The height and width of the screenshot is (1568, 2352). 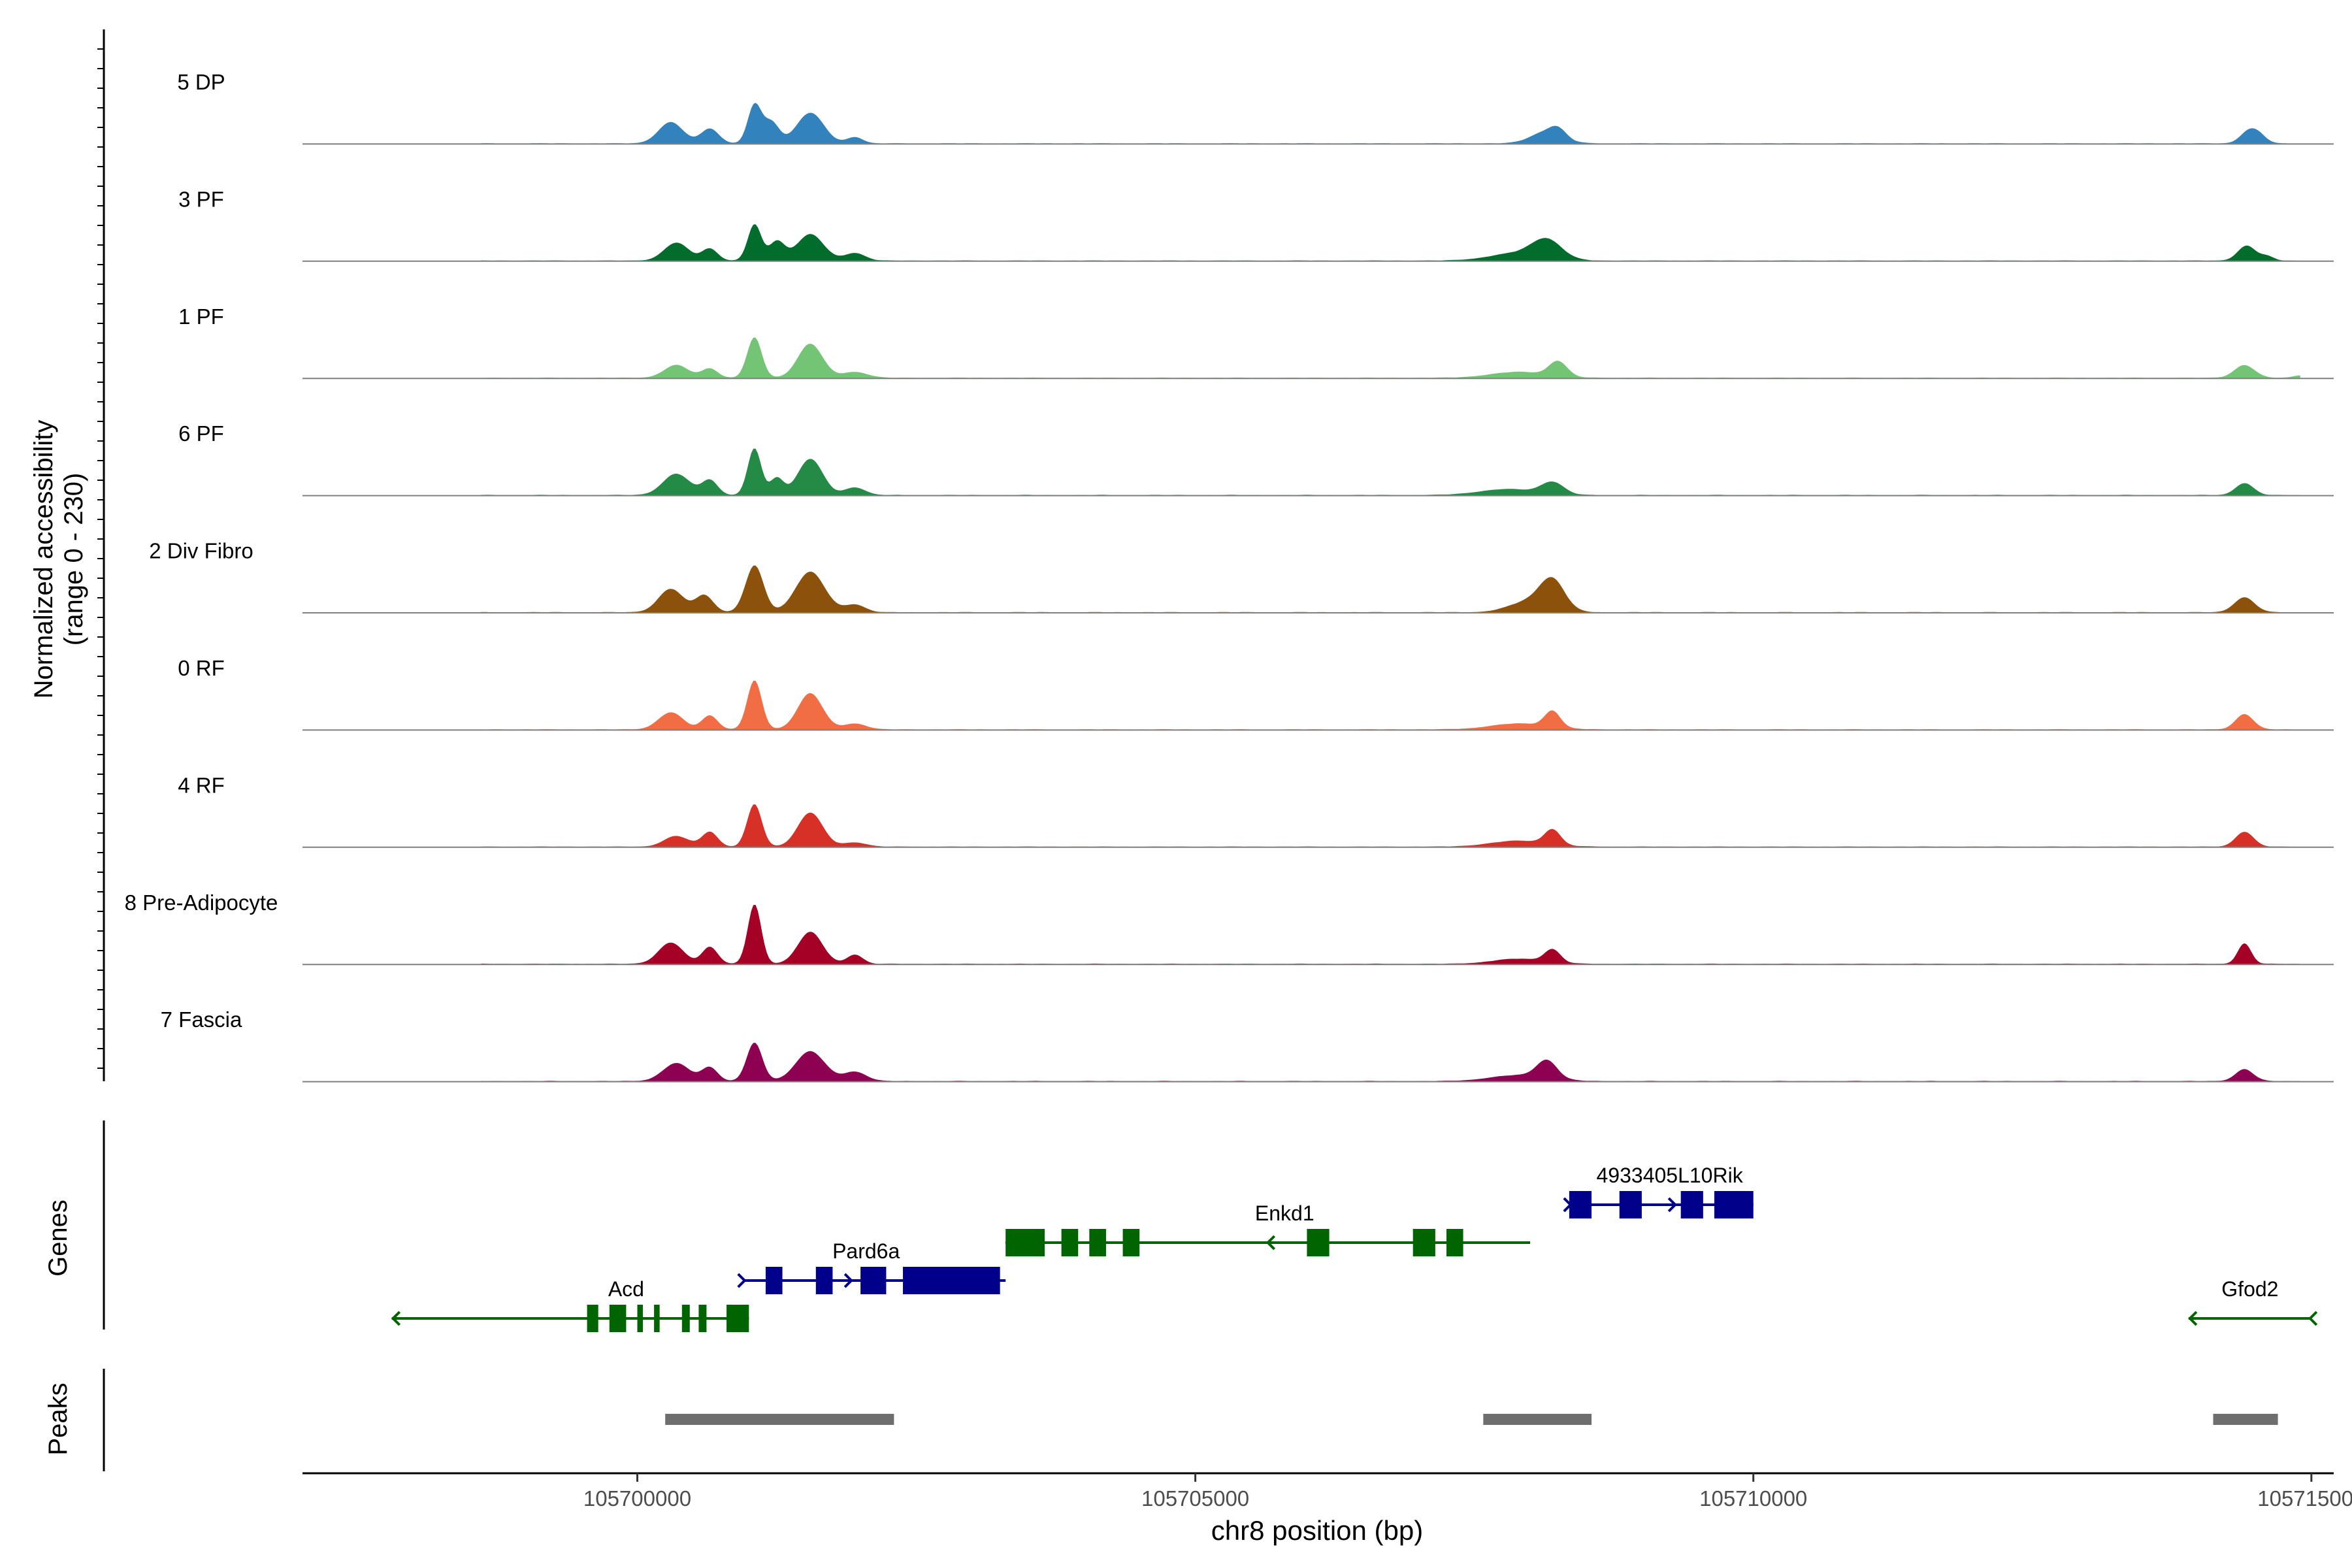 What do you see at coordinates (201, 902) in the screenshot?
I see `track-label: 8 Pre-Adipocyte` at bounding box center [201, 902].